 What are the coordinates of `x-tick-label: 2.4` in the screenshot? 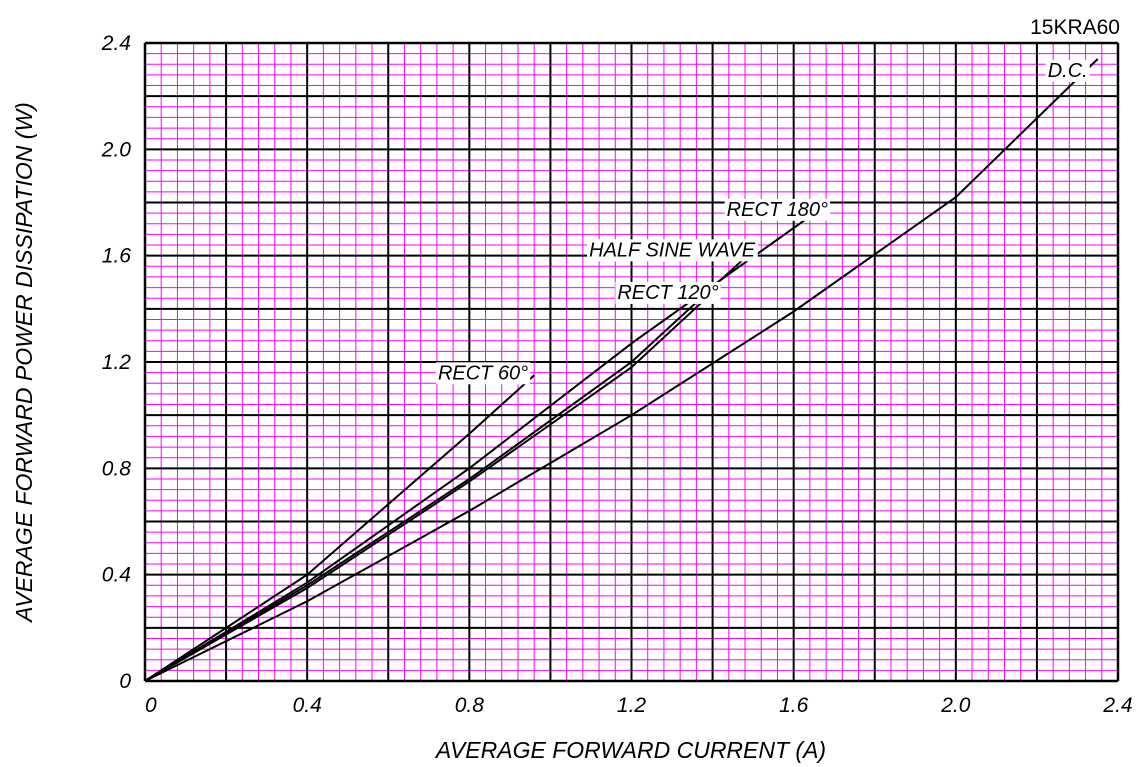 It's located at (1117, 705).